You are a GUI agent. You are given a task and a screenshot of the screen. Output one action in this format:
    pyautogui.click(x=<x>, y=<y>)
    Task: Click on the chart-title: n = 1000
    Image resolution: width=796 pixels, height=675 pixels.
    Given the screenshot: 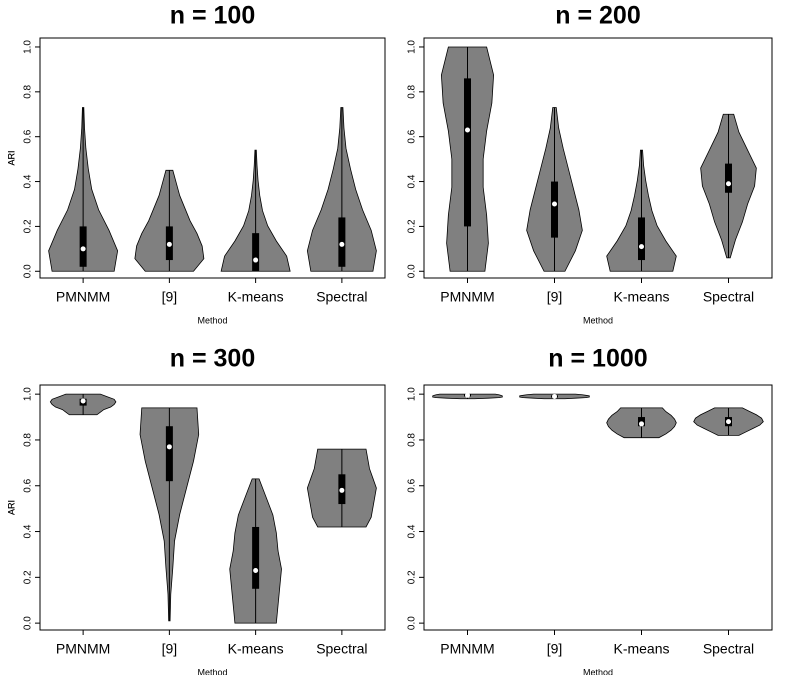 What is the action you would take?
    pyautogui.click(x=597, y=359)
    